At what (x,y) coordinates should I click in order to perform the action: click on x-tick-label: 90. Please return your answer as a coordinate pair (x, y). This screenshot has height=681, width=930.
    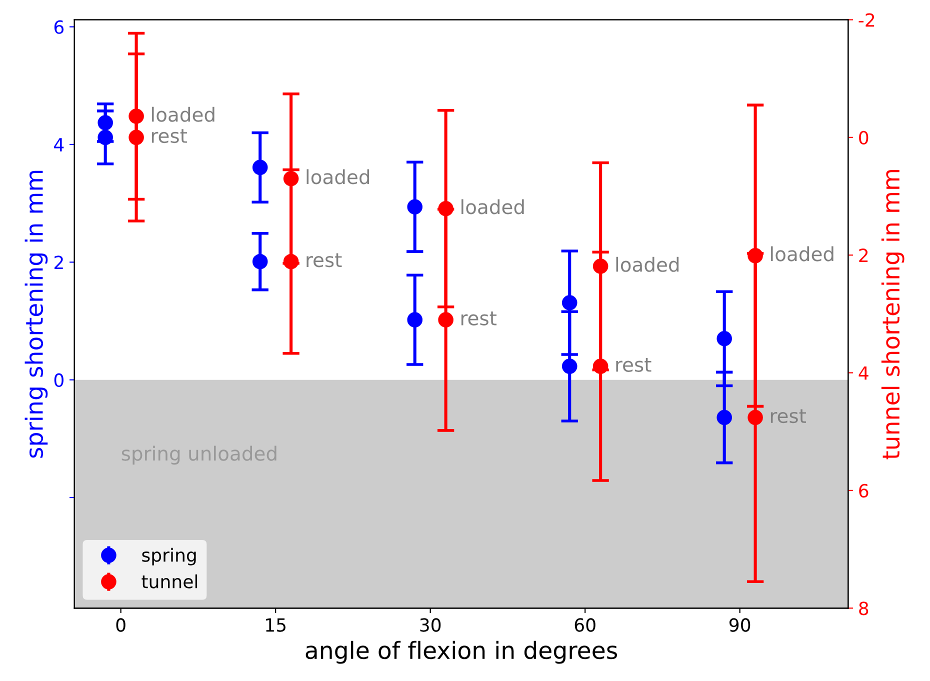
    Looking at the image, I should click on (739, 625).